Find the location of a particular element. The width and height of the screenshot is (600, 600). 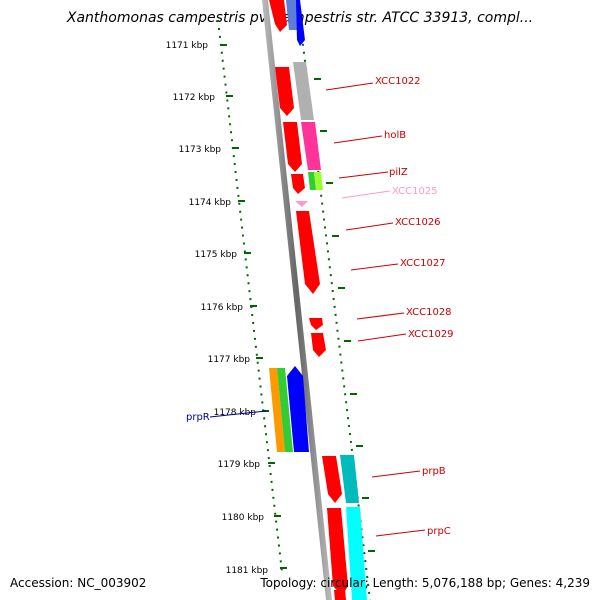

tick-label: 1174 kbp is located at coordinates (210, 203).